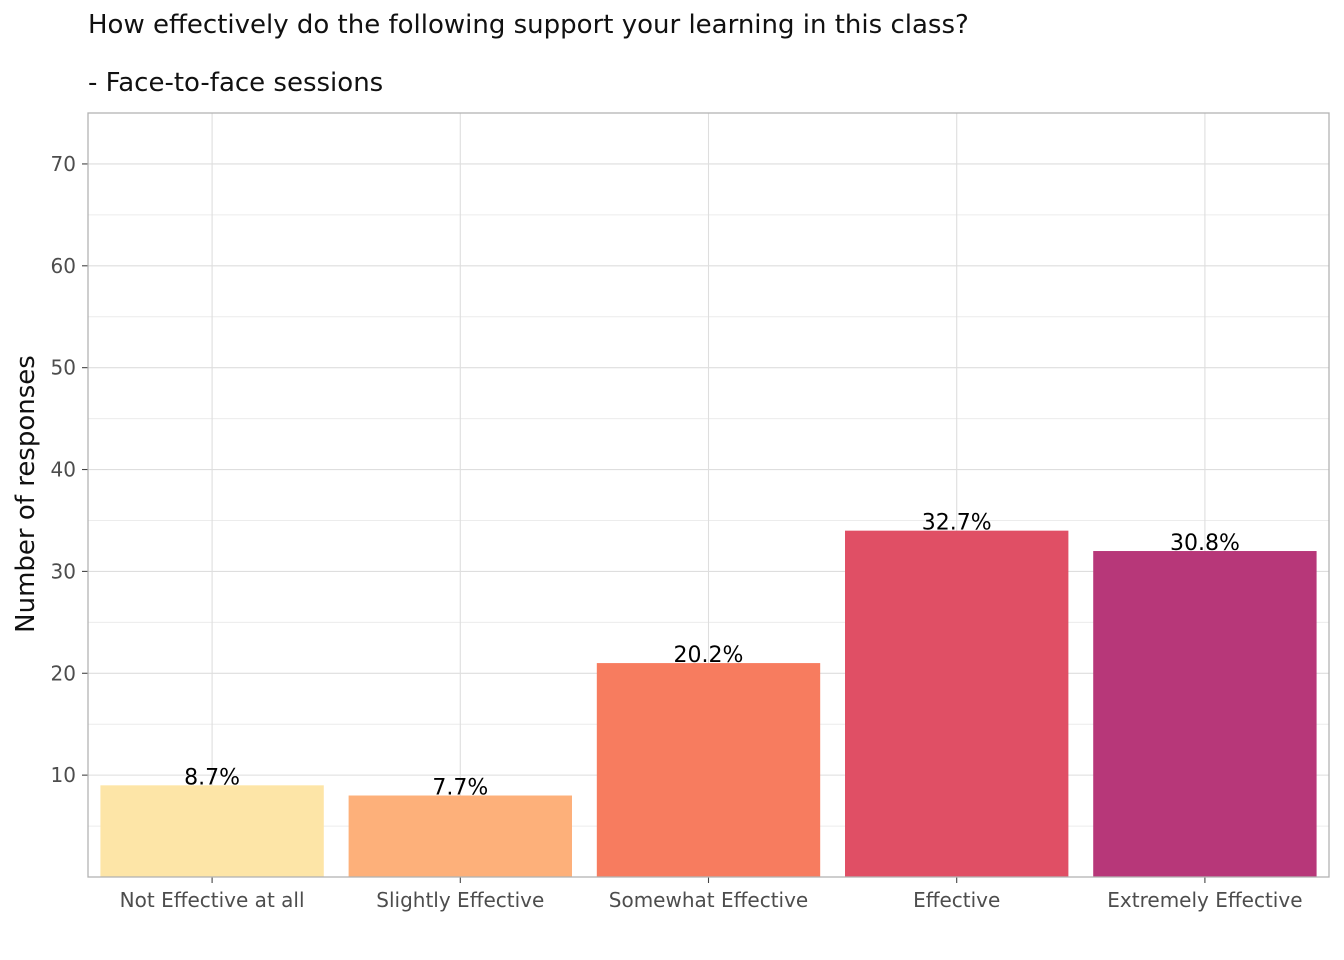  I want to click on y-tick-label: 20, so click(63, 673).